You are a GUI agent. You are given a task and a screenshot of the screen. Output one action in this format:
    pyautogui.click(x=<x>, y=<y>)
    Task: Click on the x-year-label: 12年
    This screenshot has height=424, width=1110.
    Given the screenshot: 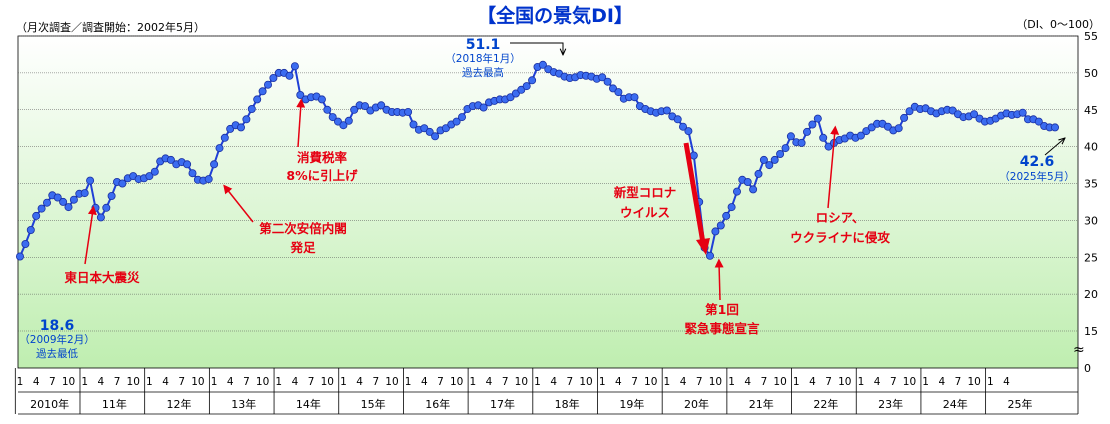 What is the action you would take?
    pyautogui.click(x=179, y=404)
    